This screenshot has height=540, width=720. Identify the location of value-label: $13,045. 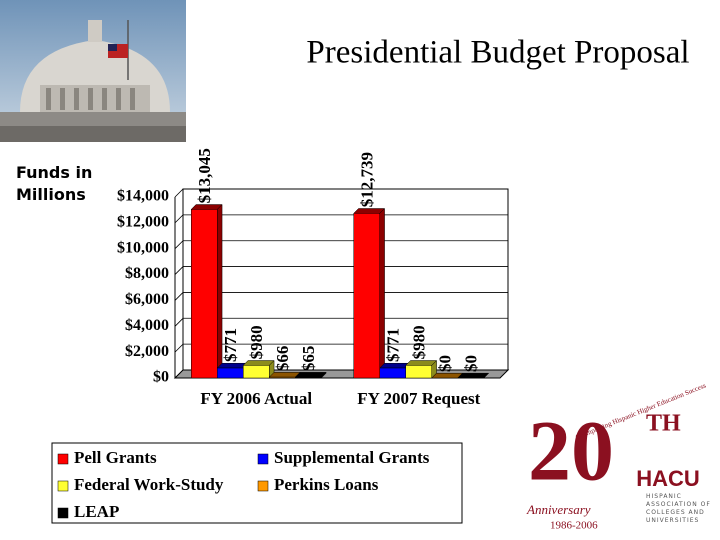
(204, 175).